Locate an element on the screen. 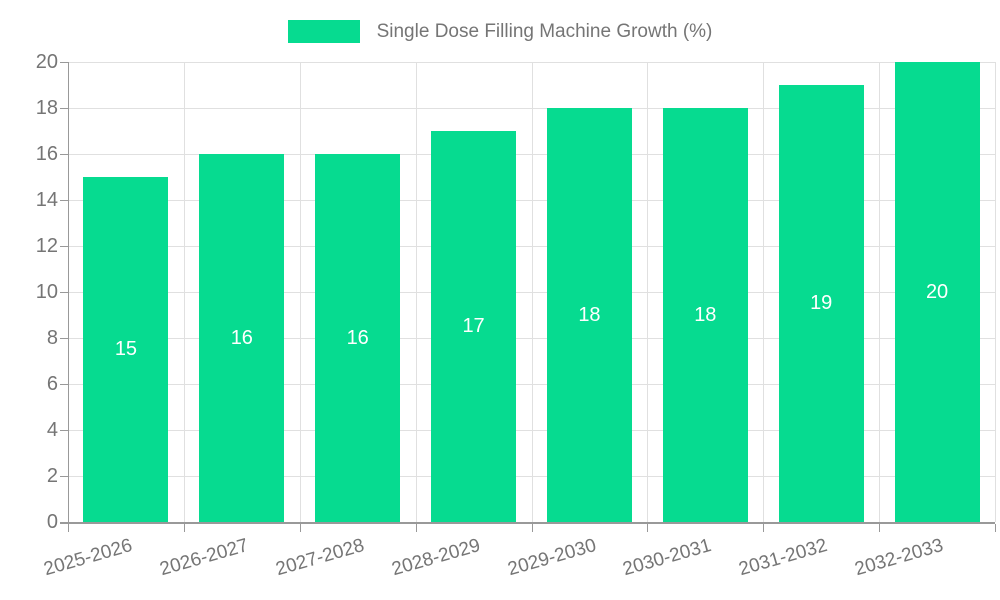 This screenshot has width=1000, height=600. bar: 17 is located at coordinates (474, 326).